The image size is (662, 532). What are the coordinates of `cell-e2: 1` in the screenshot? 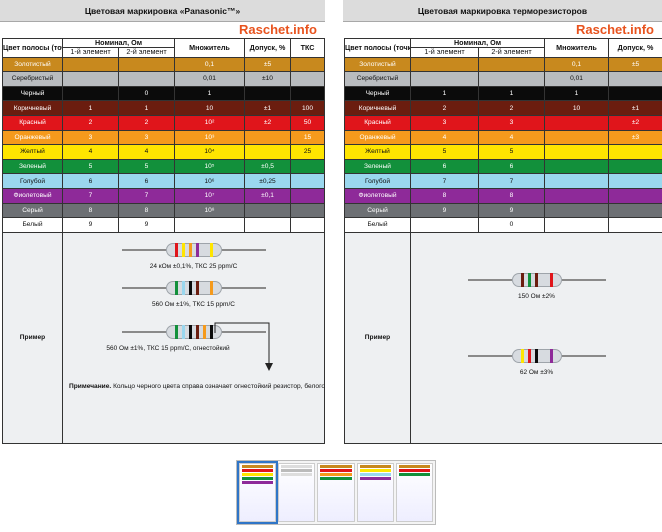 It's located at (146, 108).